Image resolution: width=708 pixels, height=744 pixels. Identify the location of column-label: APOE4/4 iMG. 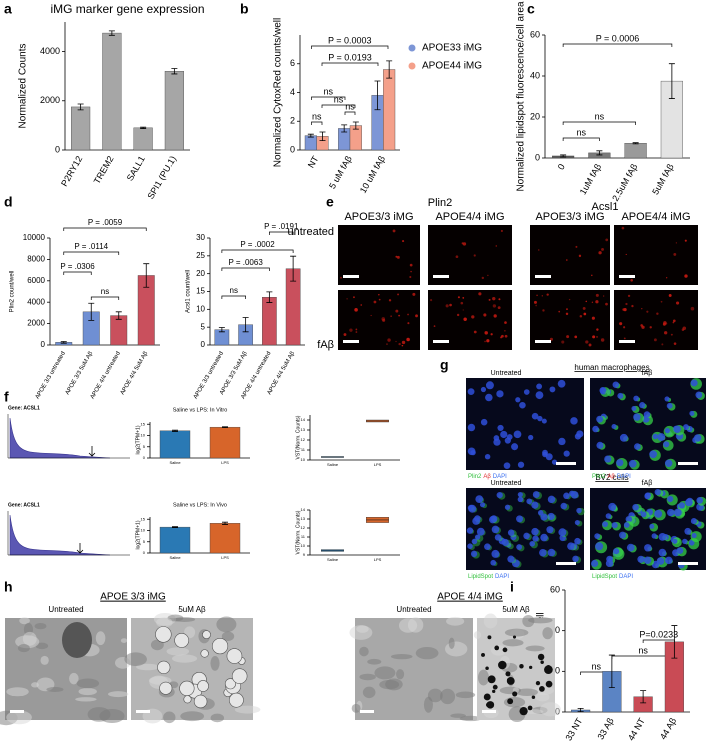
(469, 217).